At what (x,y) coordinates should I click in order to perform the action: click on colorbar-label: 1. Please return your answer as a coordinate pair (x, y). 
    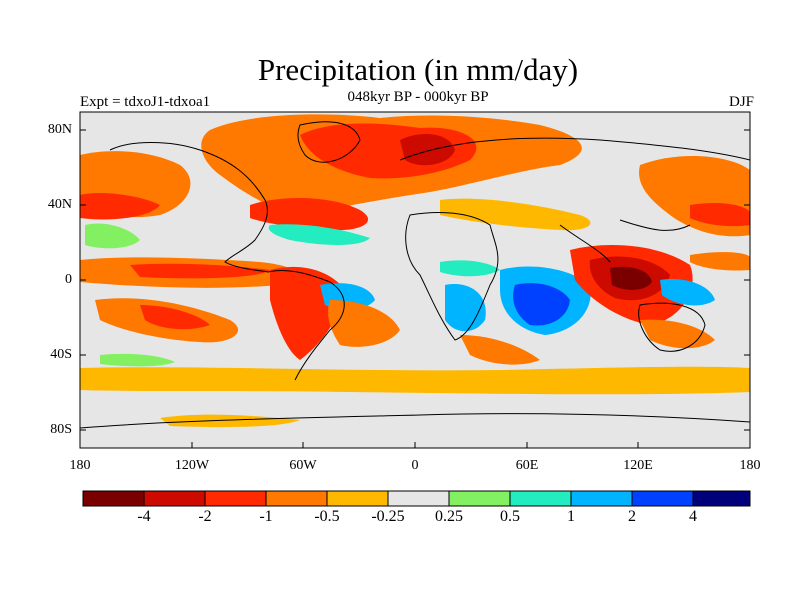
    Looking at the image, I should click on (571, 516).